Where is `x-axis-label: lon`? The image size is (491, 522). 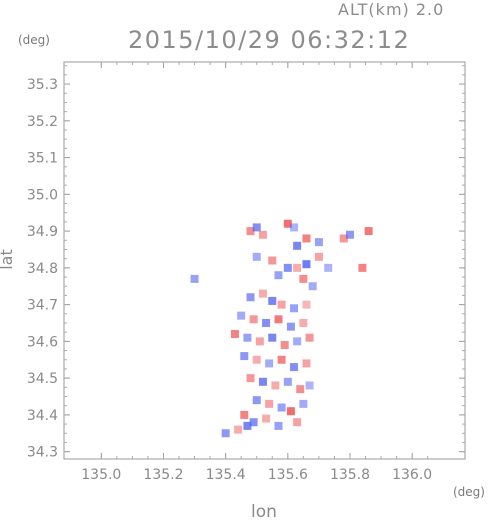
x-axis-label: lon is located at coordinates (264, 512).